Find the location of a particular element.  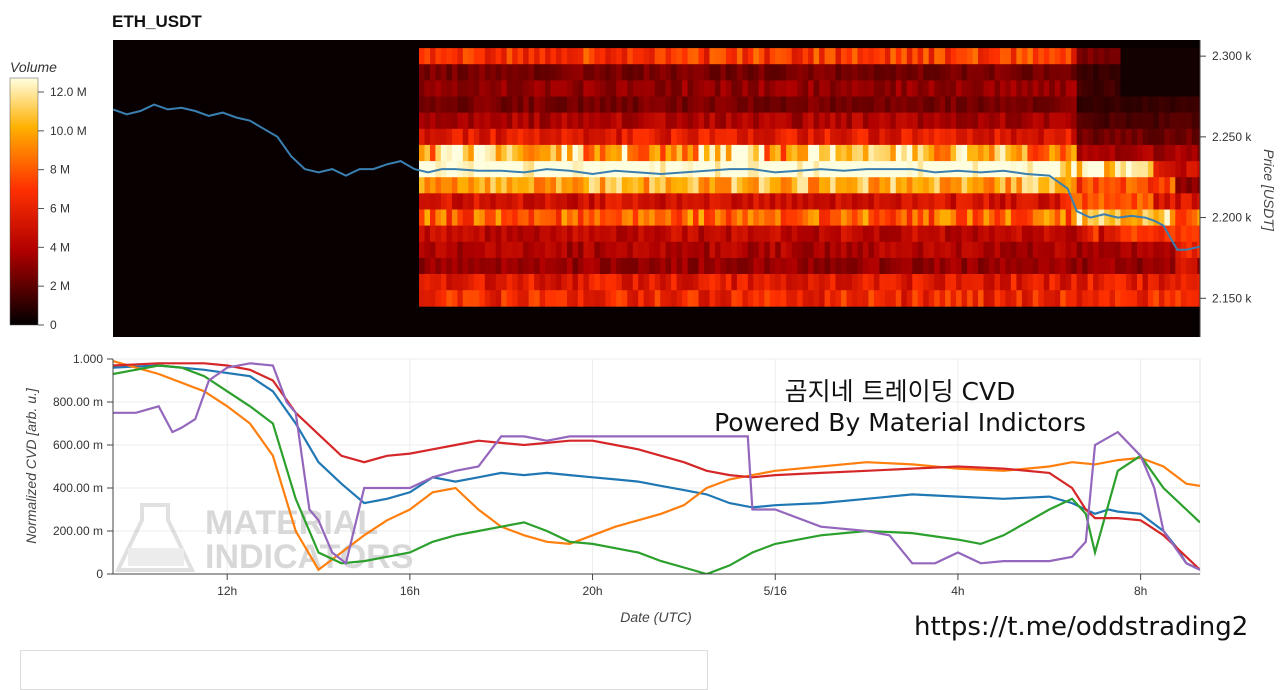

overlay-title-line1: 곰지네 트레이딩 CVD is located at coordinates (900, 391).